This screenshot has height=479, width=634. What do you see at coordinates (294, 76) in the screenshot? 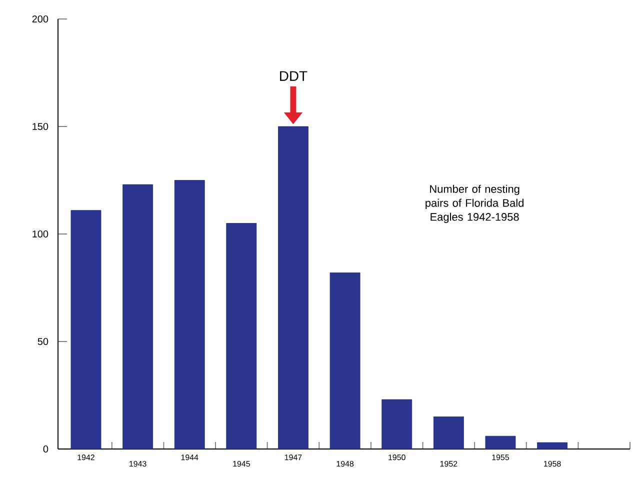
I see `annotation: DDT` at bounding box center [294, 76].